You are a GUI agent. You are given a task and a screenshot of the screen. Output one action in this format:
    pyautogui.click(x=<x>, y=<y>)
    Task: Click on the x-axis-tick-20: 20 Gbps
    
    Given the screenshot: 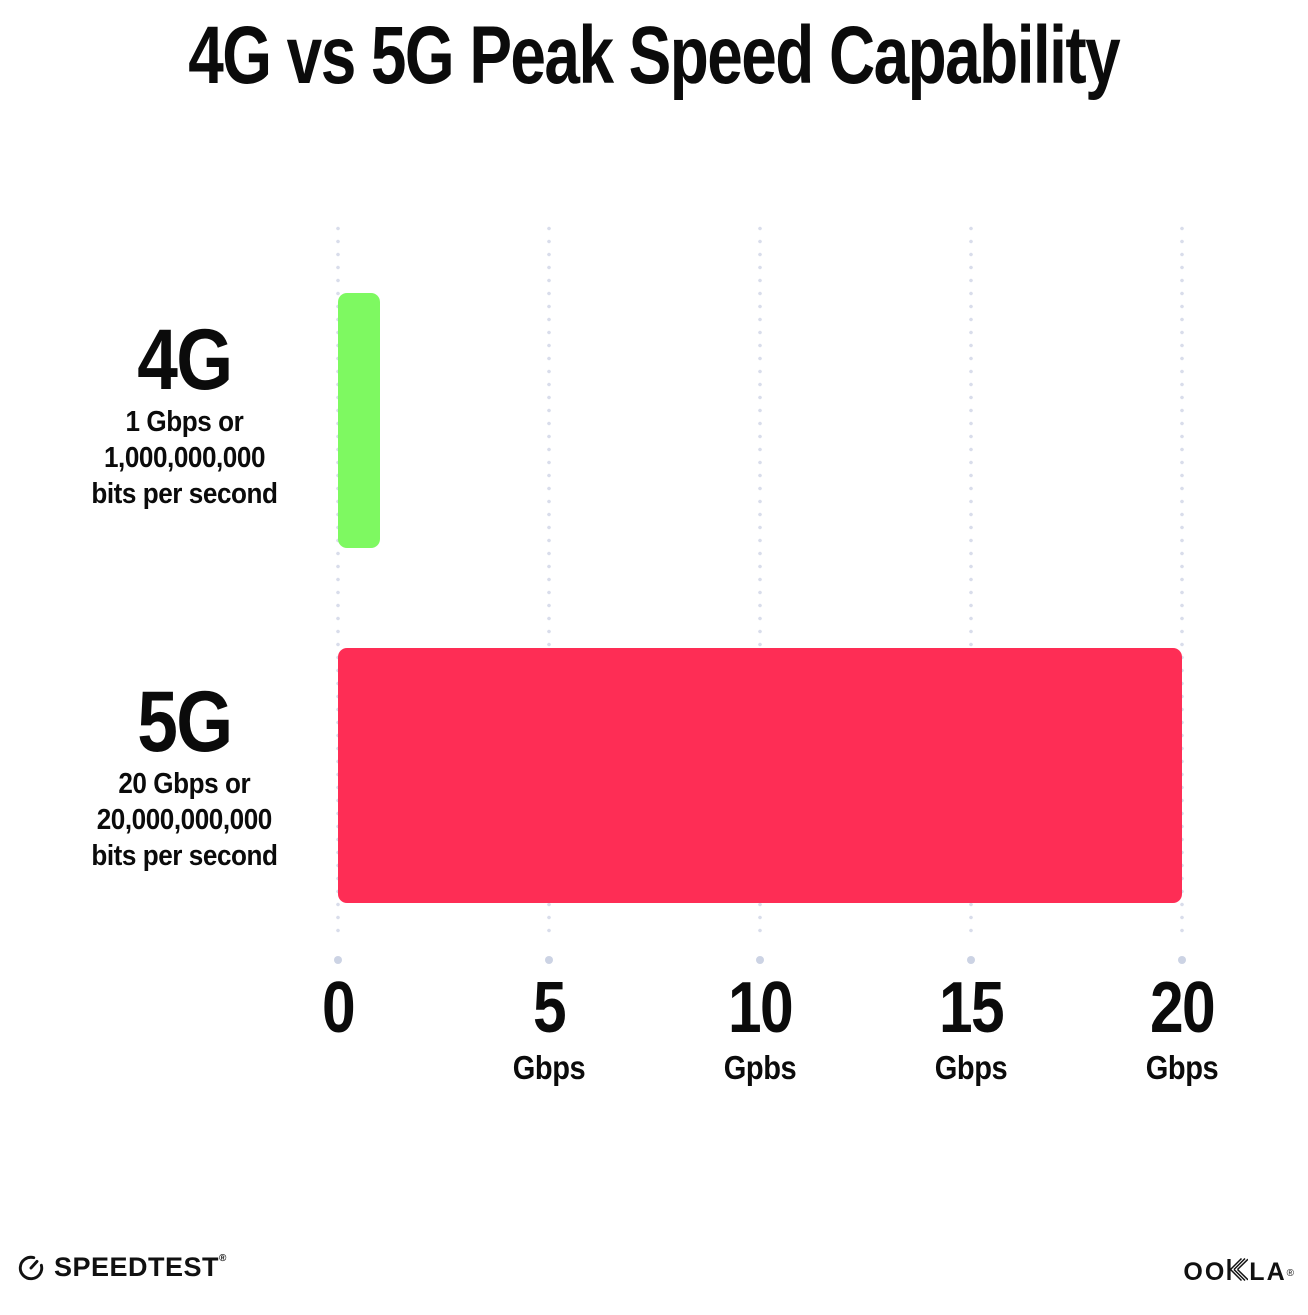 What is the action you would take?
    pyautogui.click(x=1182, y=1029)
    